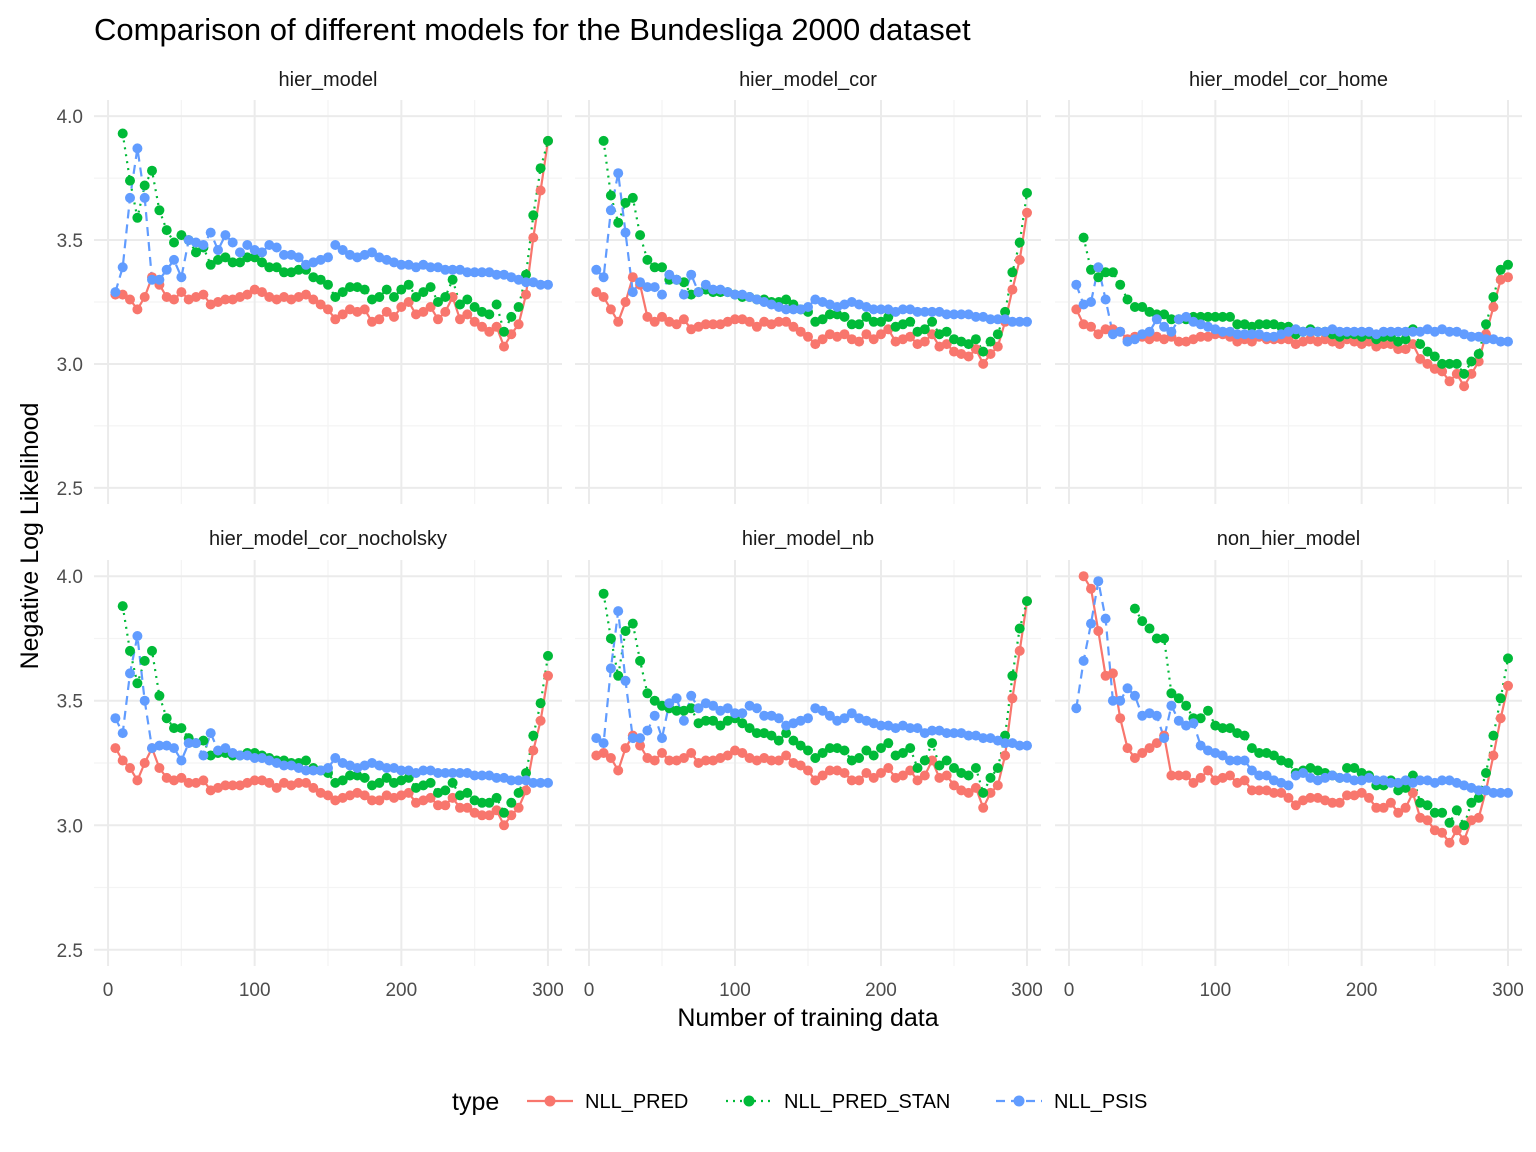 The image size is (1536, 1152). I want to click on facet-strip-label: hier_model_cor_nocholsky, so click(328, 539).